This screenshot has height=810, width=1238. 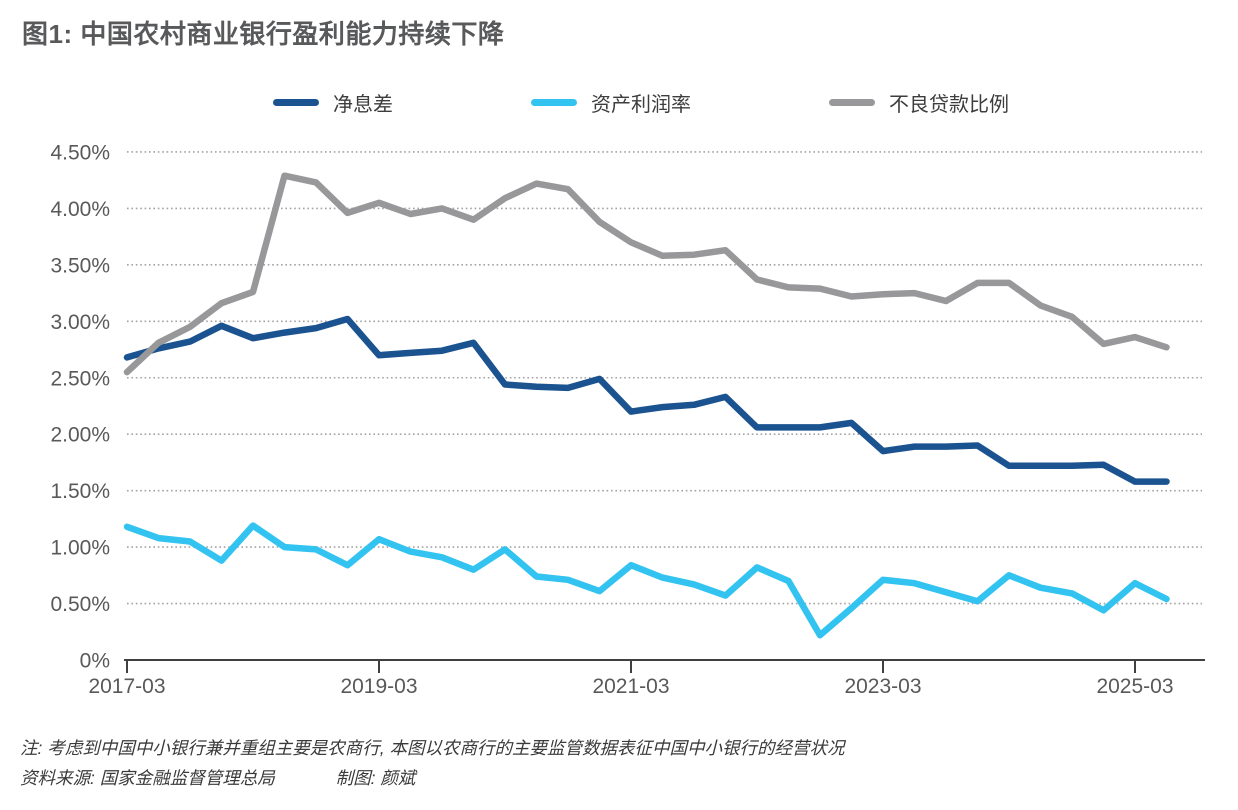 What do you see at coordinates (263, 34) in the screenshot?
I see `figure-title: 图1: 中国农村商业银行盈利能力持续下降` at bounding box center [263, 34].